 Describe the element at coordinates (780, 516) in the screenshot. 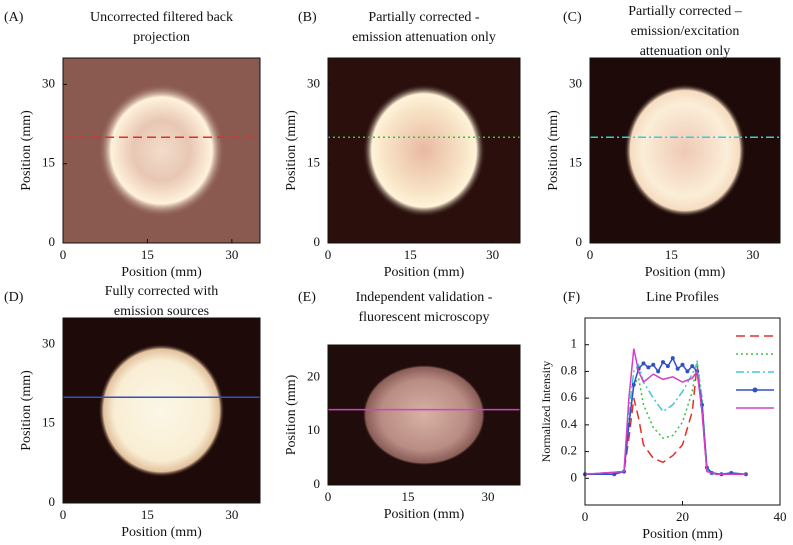

I see `x-tick-label: 40` at that location.